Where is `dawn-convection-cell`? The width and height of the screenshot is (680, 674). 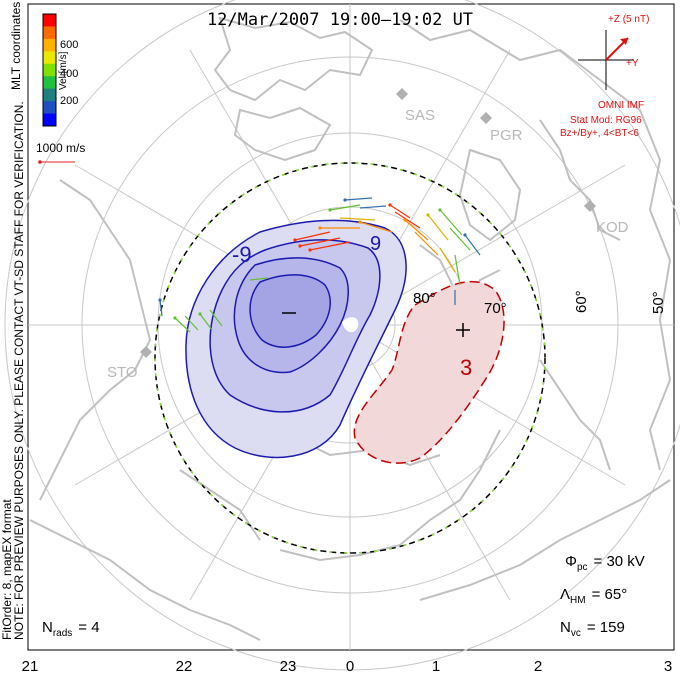 dawn-convection-cell is located at coordinates (429, 372).